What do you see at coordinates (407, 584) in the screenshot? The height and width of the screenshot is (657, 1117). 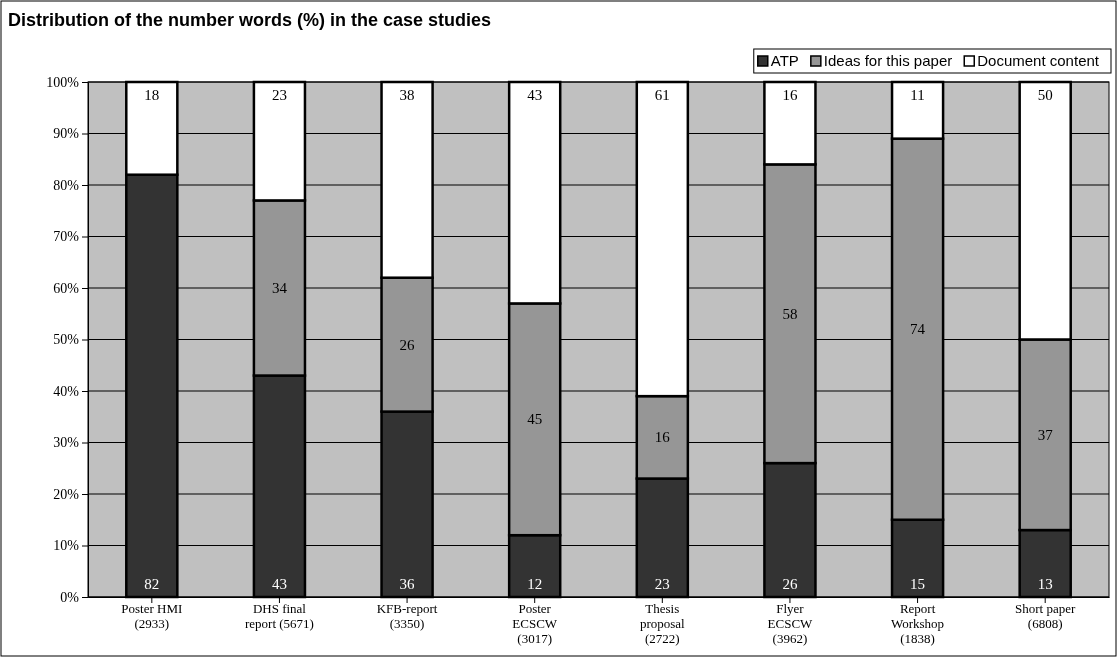 I see `data-label: 36` at bounding box center [407, 584].